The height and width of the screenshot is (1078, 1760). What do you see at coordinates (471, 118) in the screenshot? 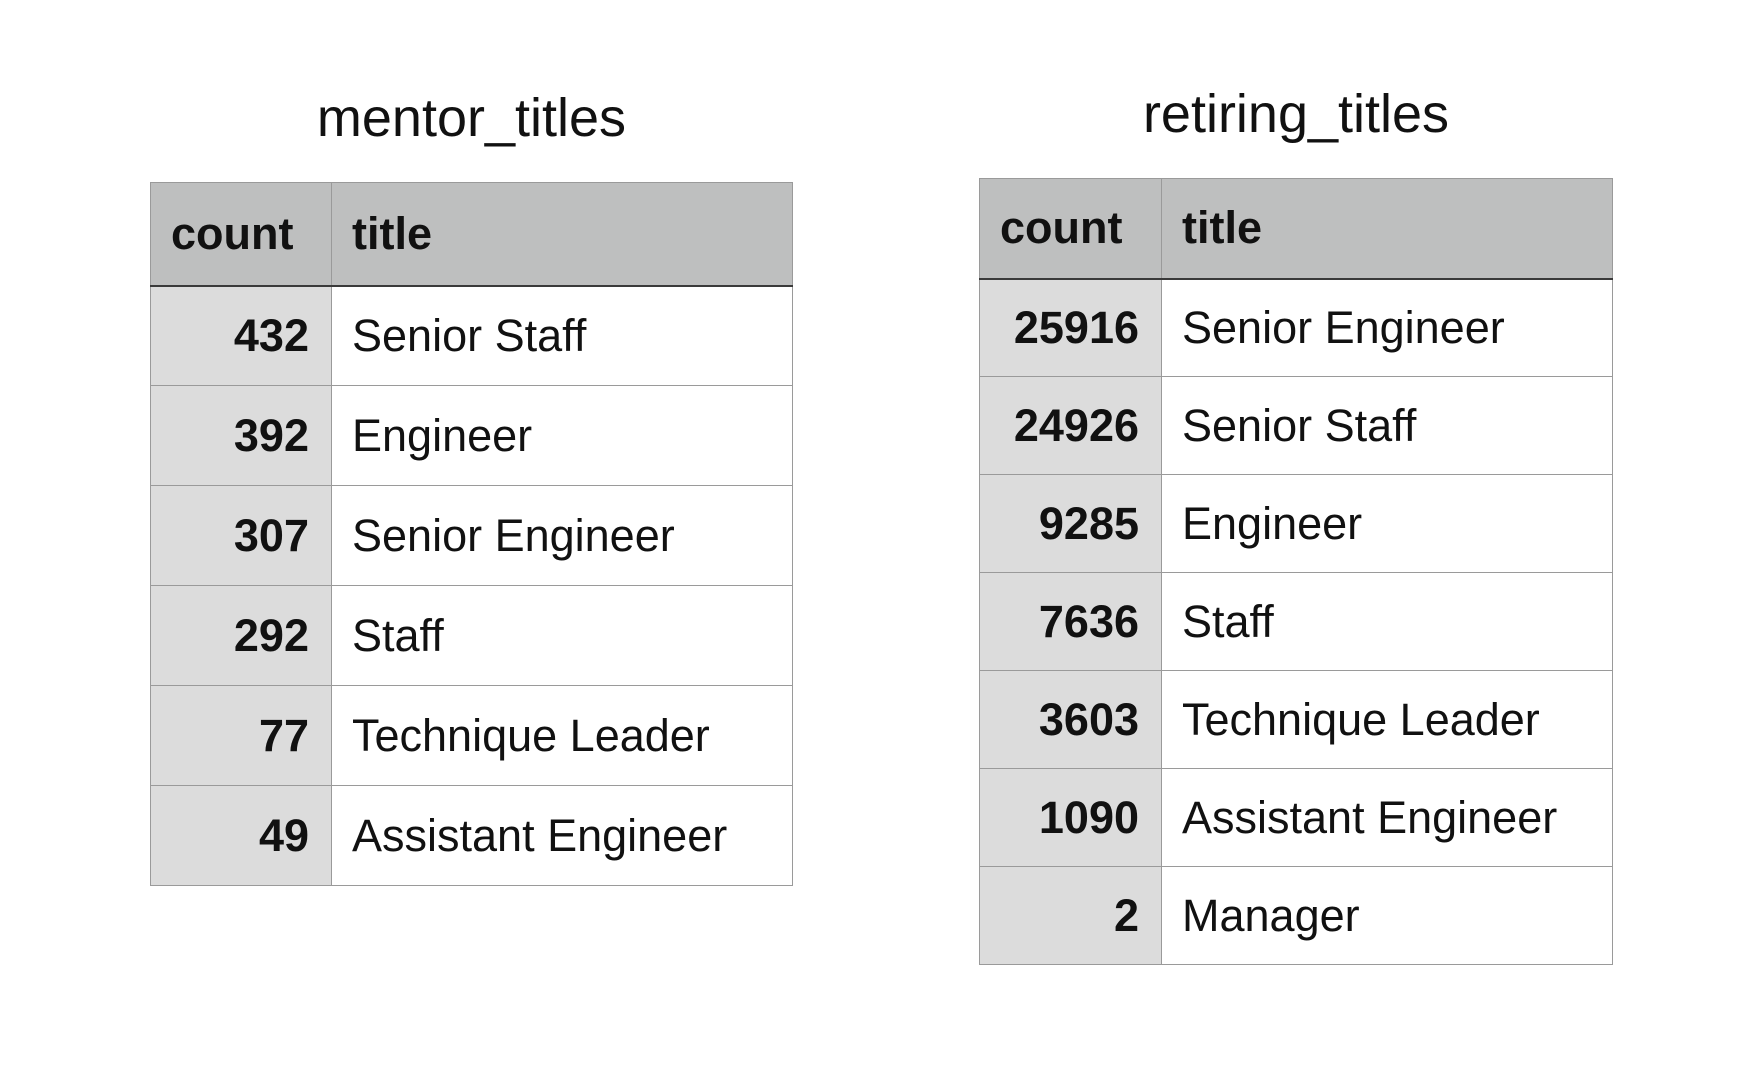
I see `table-title: mentor_titles` at bounding box center [471, 118].